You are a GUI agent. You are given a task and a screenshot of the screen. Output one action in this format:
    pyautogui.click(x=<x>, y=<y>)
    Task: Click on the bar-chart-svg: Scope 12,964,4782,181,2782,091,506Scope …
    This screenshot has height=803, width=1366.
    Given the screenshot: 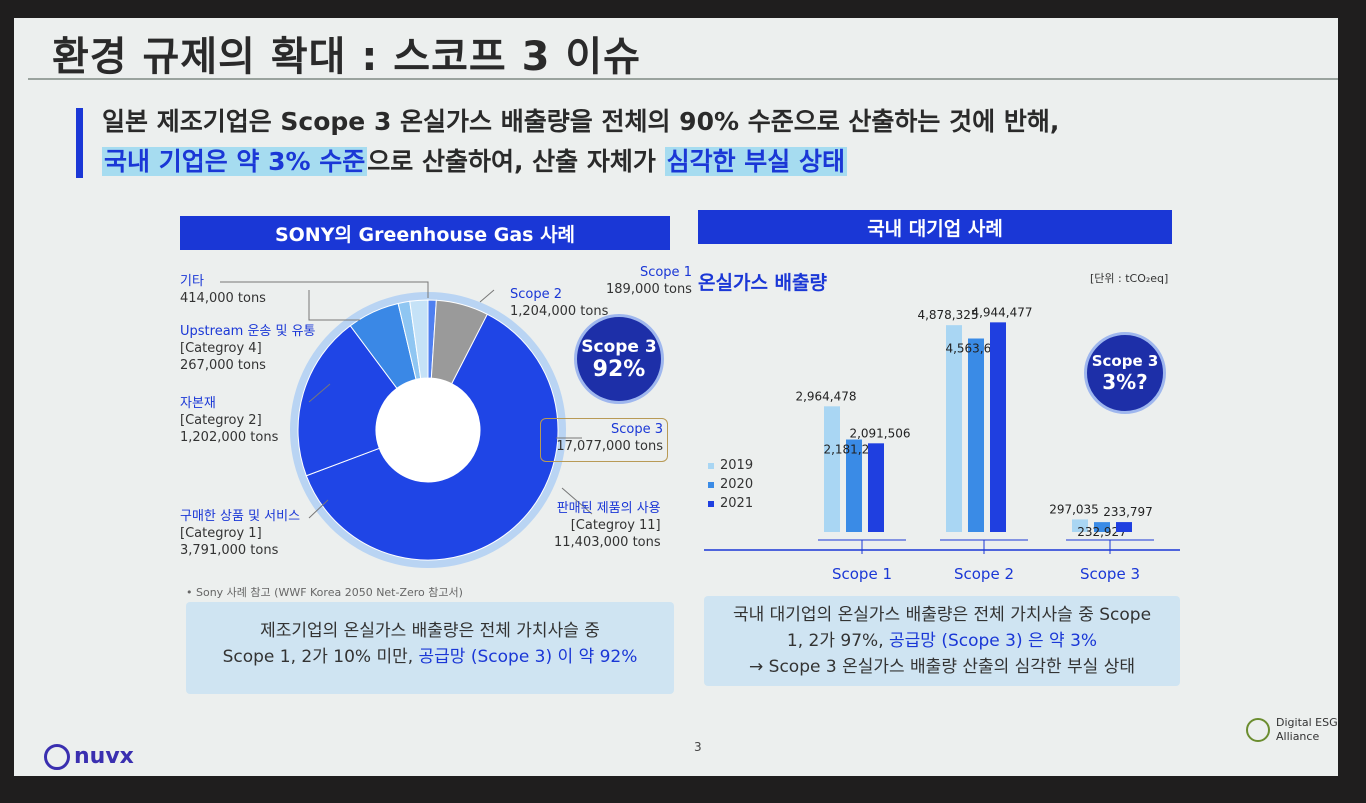 What is the action you would take?
    pyautogui.click(x=942, y=444)
    